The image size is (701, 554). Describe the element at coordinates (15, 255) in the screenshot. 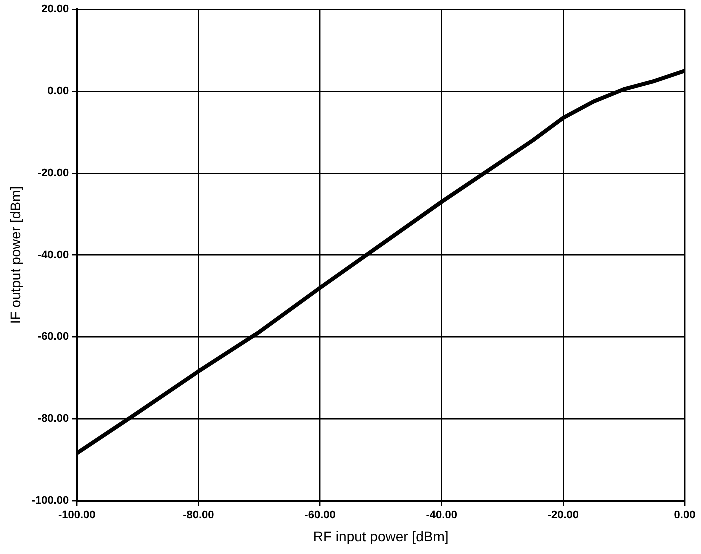

I see `y-axis-title: IF output power [dBm]` at that location.